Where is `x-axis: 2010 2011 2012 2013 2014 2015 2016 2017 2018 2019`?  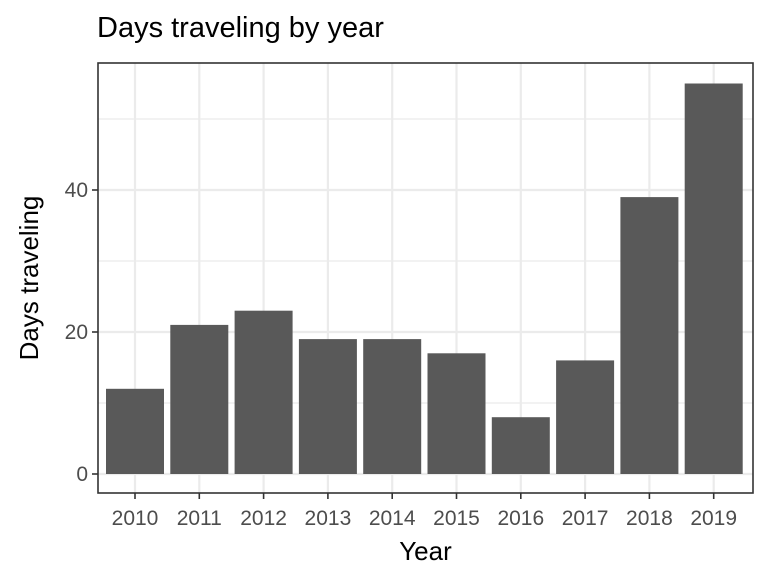 x-axis: 2010 2011 2012 2013 2014 2015 2016 2017 2018 2019 is located at coordinates (424, 511).